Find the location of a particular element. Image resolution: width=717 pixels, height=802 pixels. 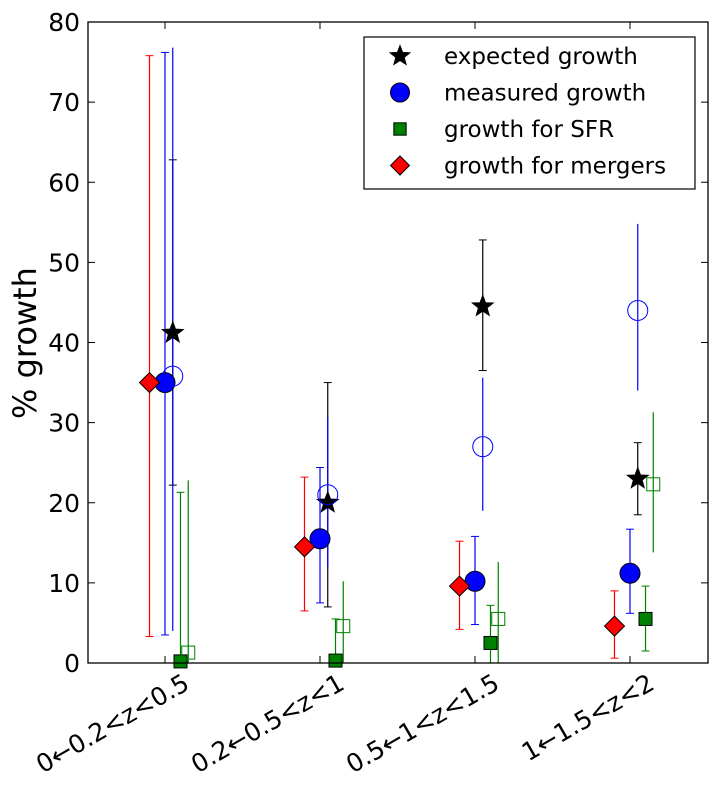

x-tick-label: 0←0.2<z<0.5 is located at coordinates (112, 723).